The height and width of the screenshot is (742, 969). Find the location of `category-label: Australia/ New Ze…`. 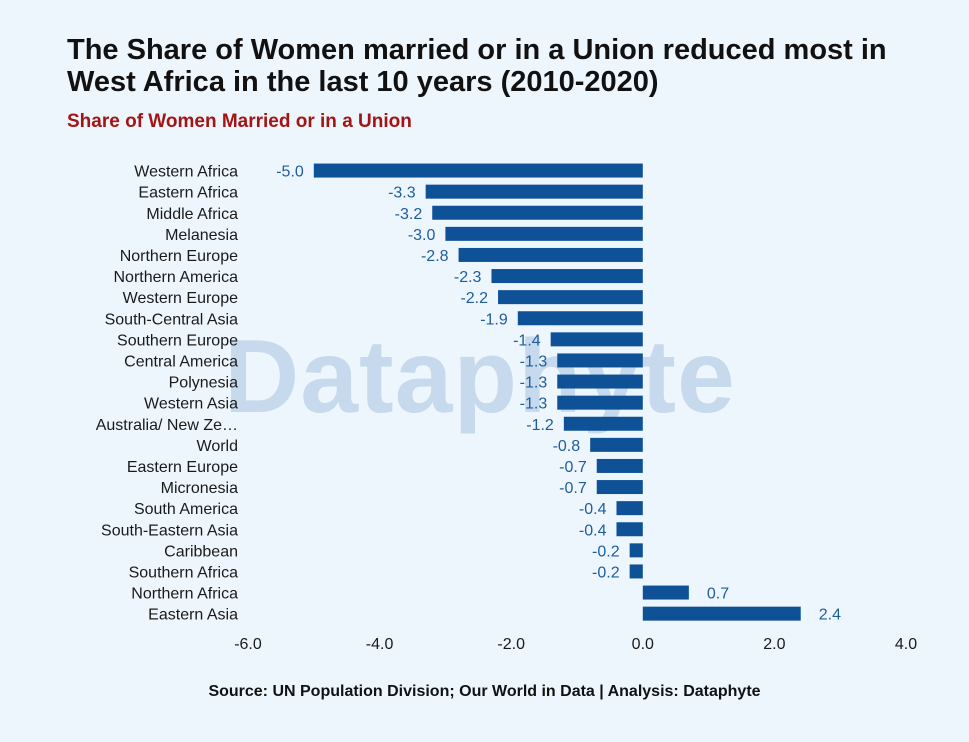

category-label: Australia/ New Ze… is located at coordinates (167, 425).